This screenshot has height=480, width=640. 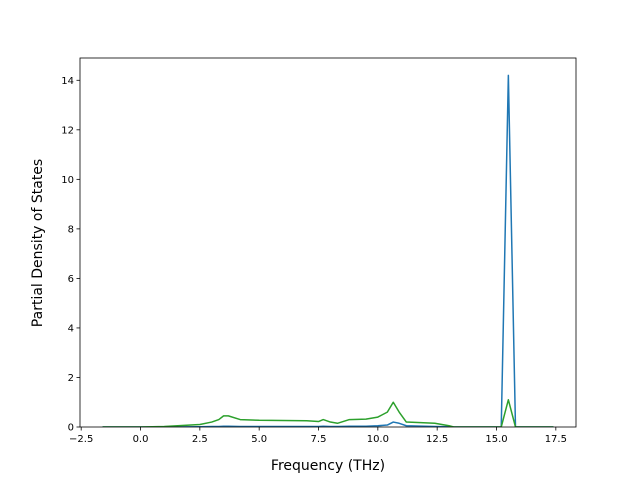 What do you see at coordinates (71, 229) in the screenshot?
I see `y-tick-label: 8` at bounding box center [71, 229].